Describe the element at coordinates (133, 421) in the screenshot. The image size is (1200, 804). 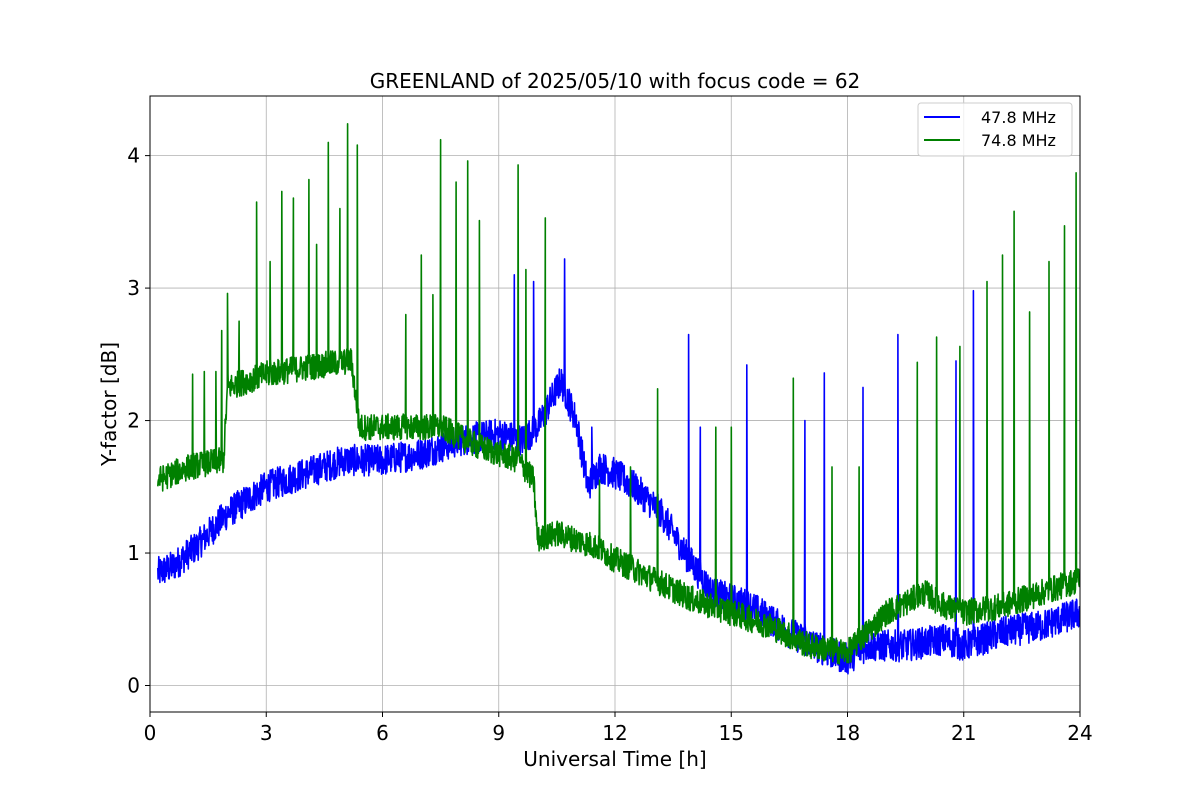
I see `y-tick-label: 2` at that location.